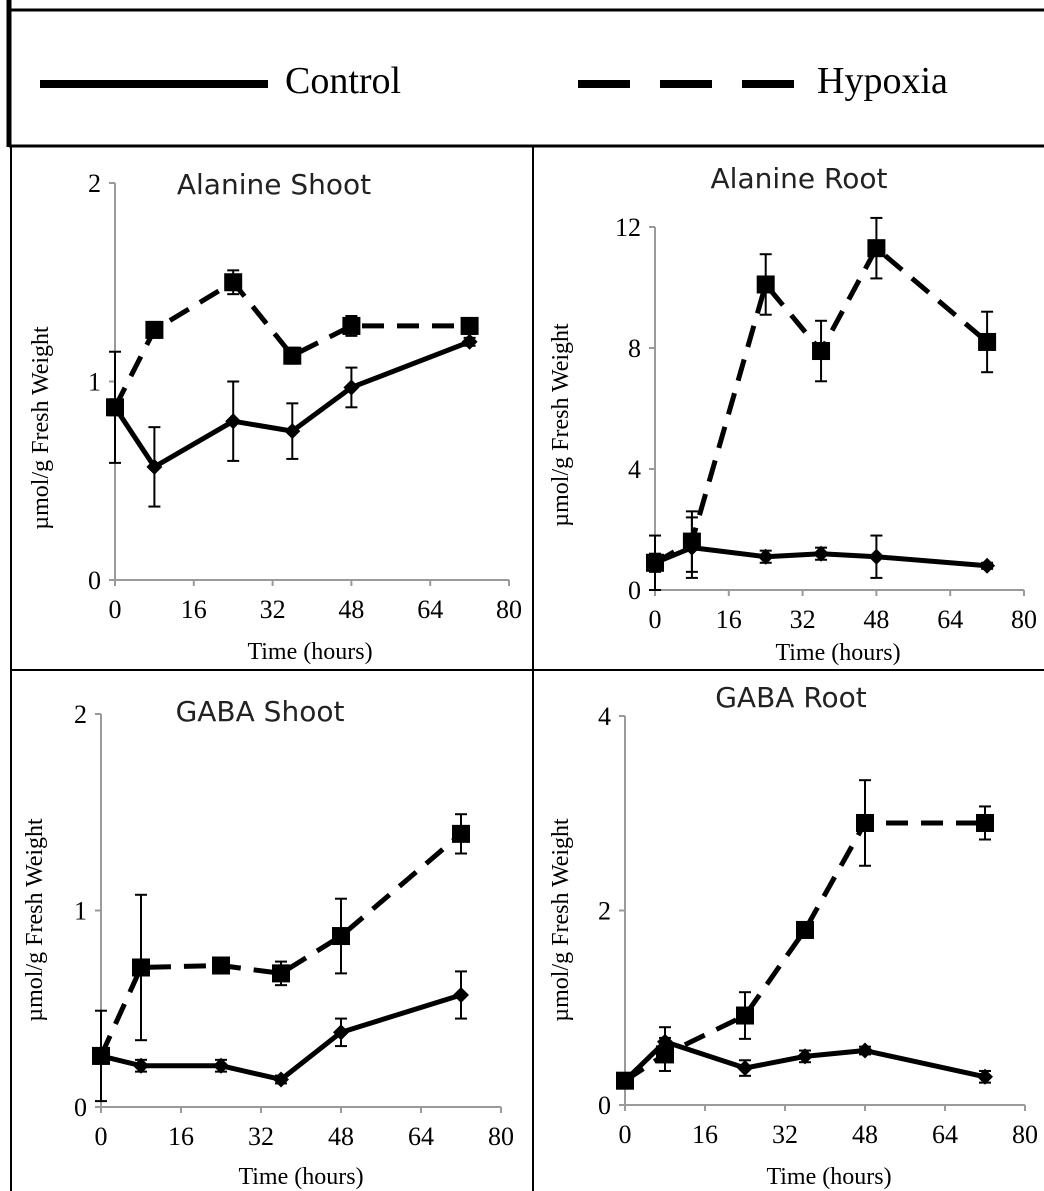 The height and width of the screenshot is (1191, 1044). Describe the element at coordinates (628, 227) in the screenshot. I see `y-tick-label: 12` at that location.